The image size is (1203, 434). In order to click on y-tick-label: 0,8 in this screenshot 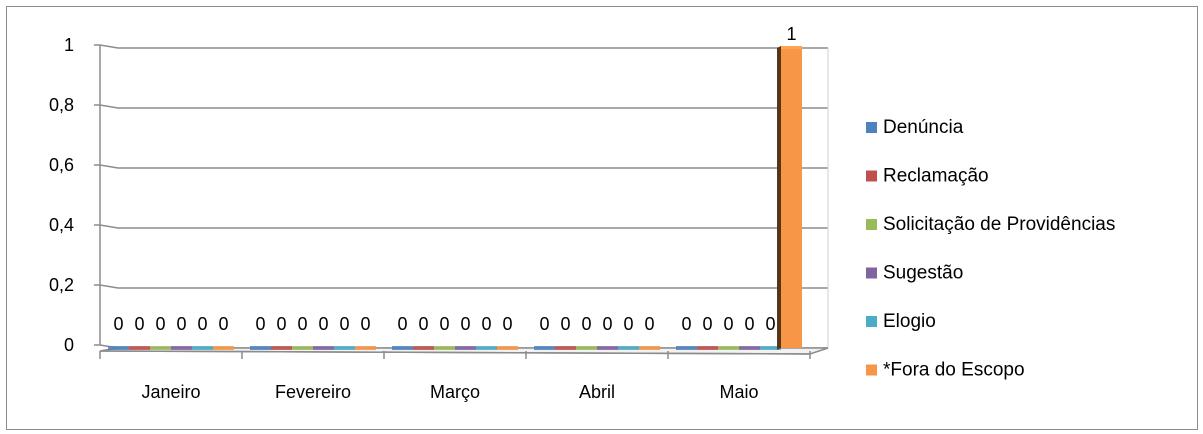, I will do `click(61, 105)`.